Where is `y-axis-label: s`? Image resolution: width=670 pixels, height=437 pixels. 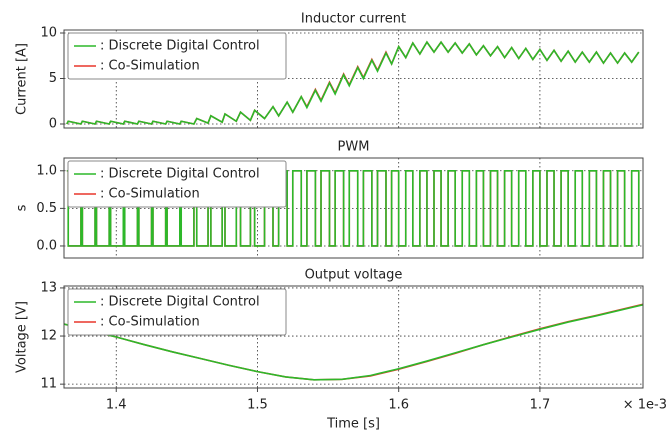
y-axis-label: s is located at coordinates (22, 207).